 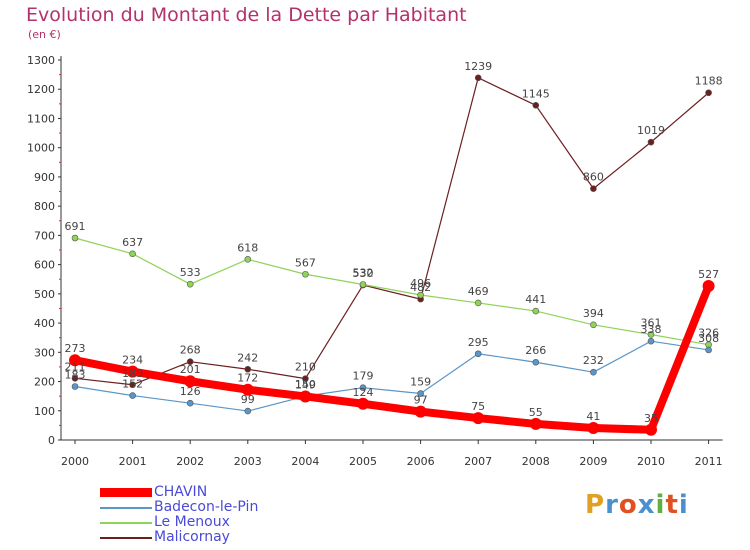 What do you see at coordinates (190, 461) in the screenshot?
I see `x-tick-label: 2002` at bounding box center [190, 461].